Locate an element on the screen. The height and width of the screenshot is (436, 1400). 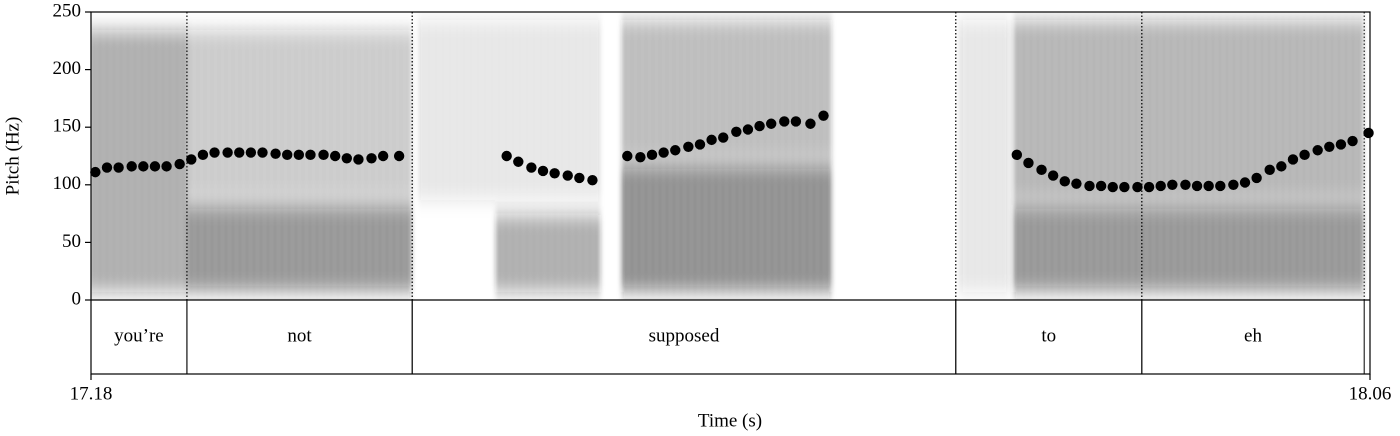
word-label: eh is located at coordinates (1253, 335).